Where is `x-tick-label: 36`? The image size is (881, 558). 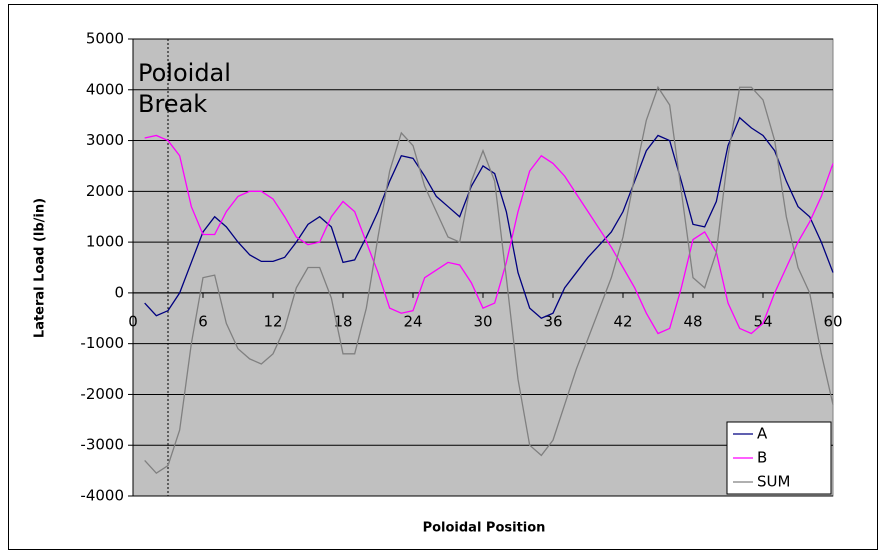 x-tick-label: 36 is located at coordinates (552, 321).